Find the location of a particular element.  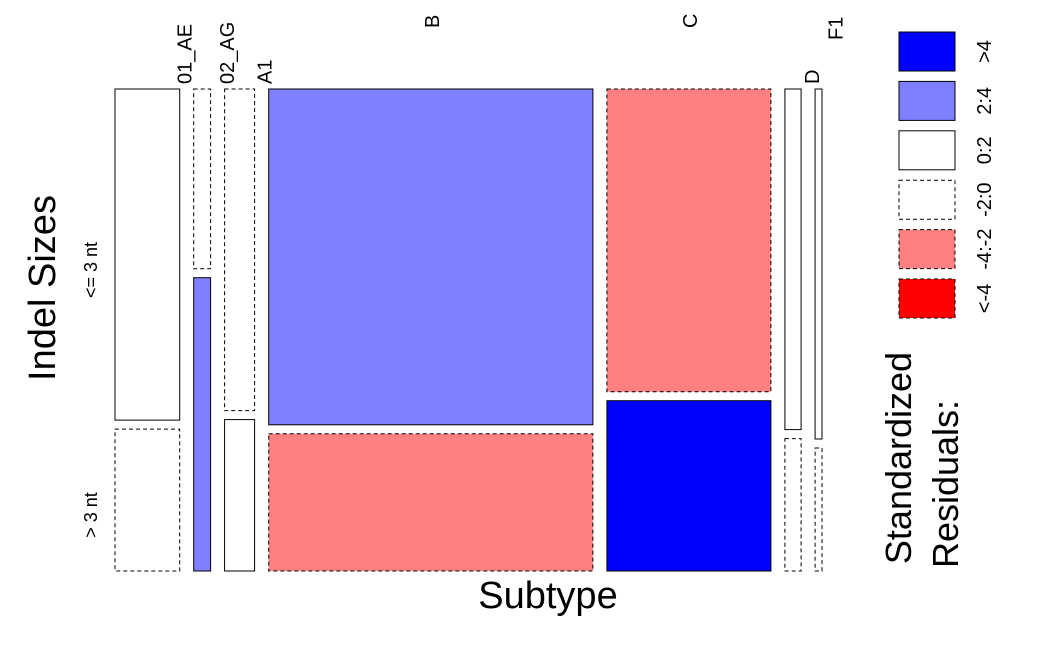

mosaic-cell-c-le3 is located at coordinates (689, 240).